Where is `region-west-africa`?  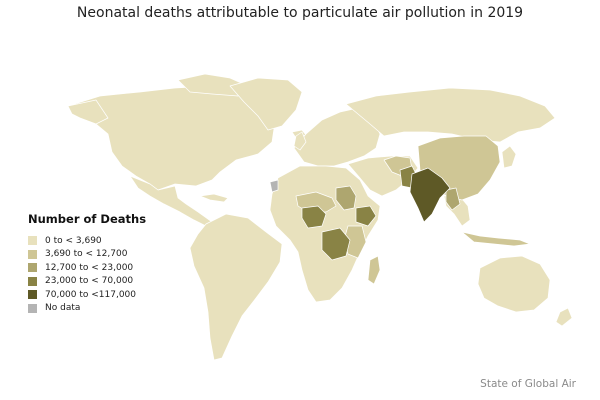
region-west-africa is located at coordinates (316, 202).